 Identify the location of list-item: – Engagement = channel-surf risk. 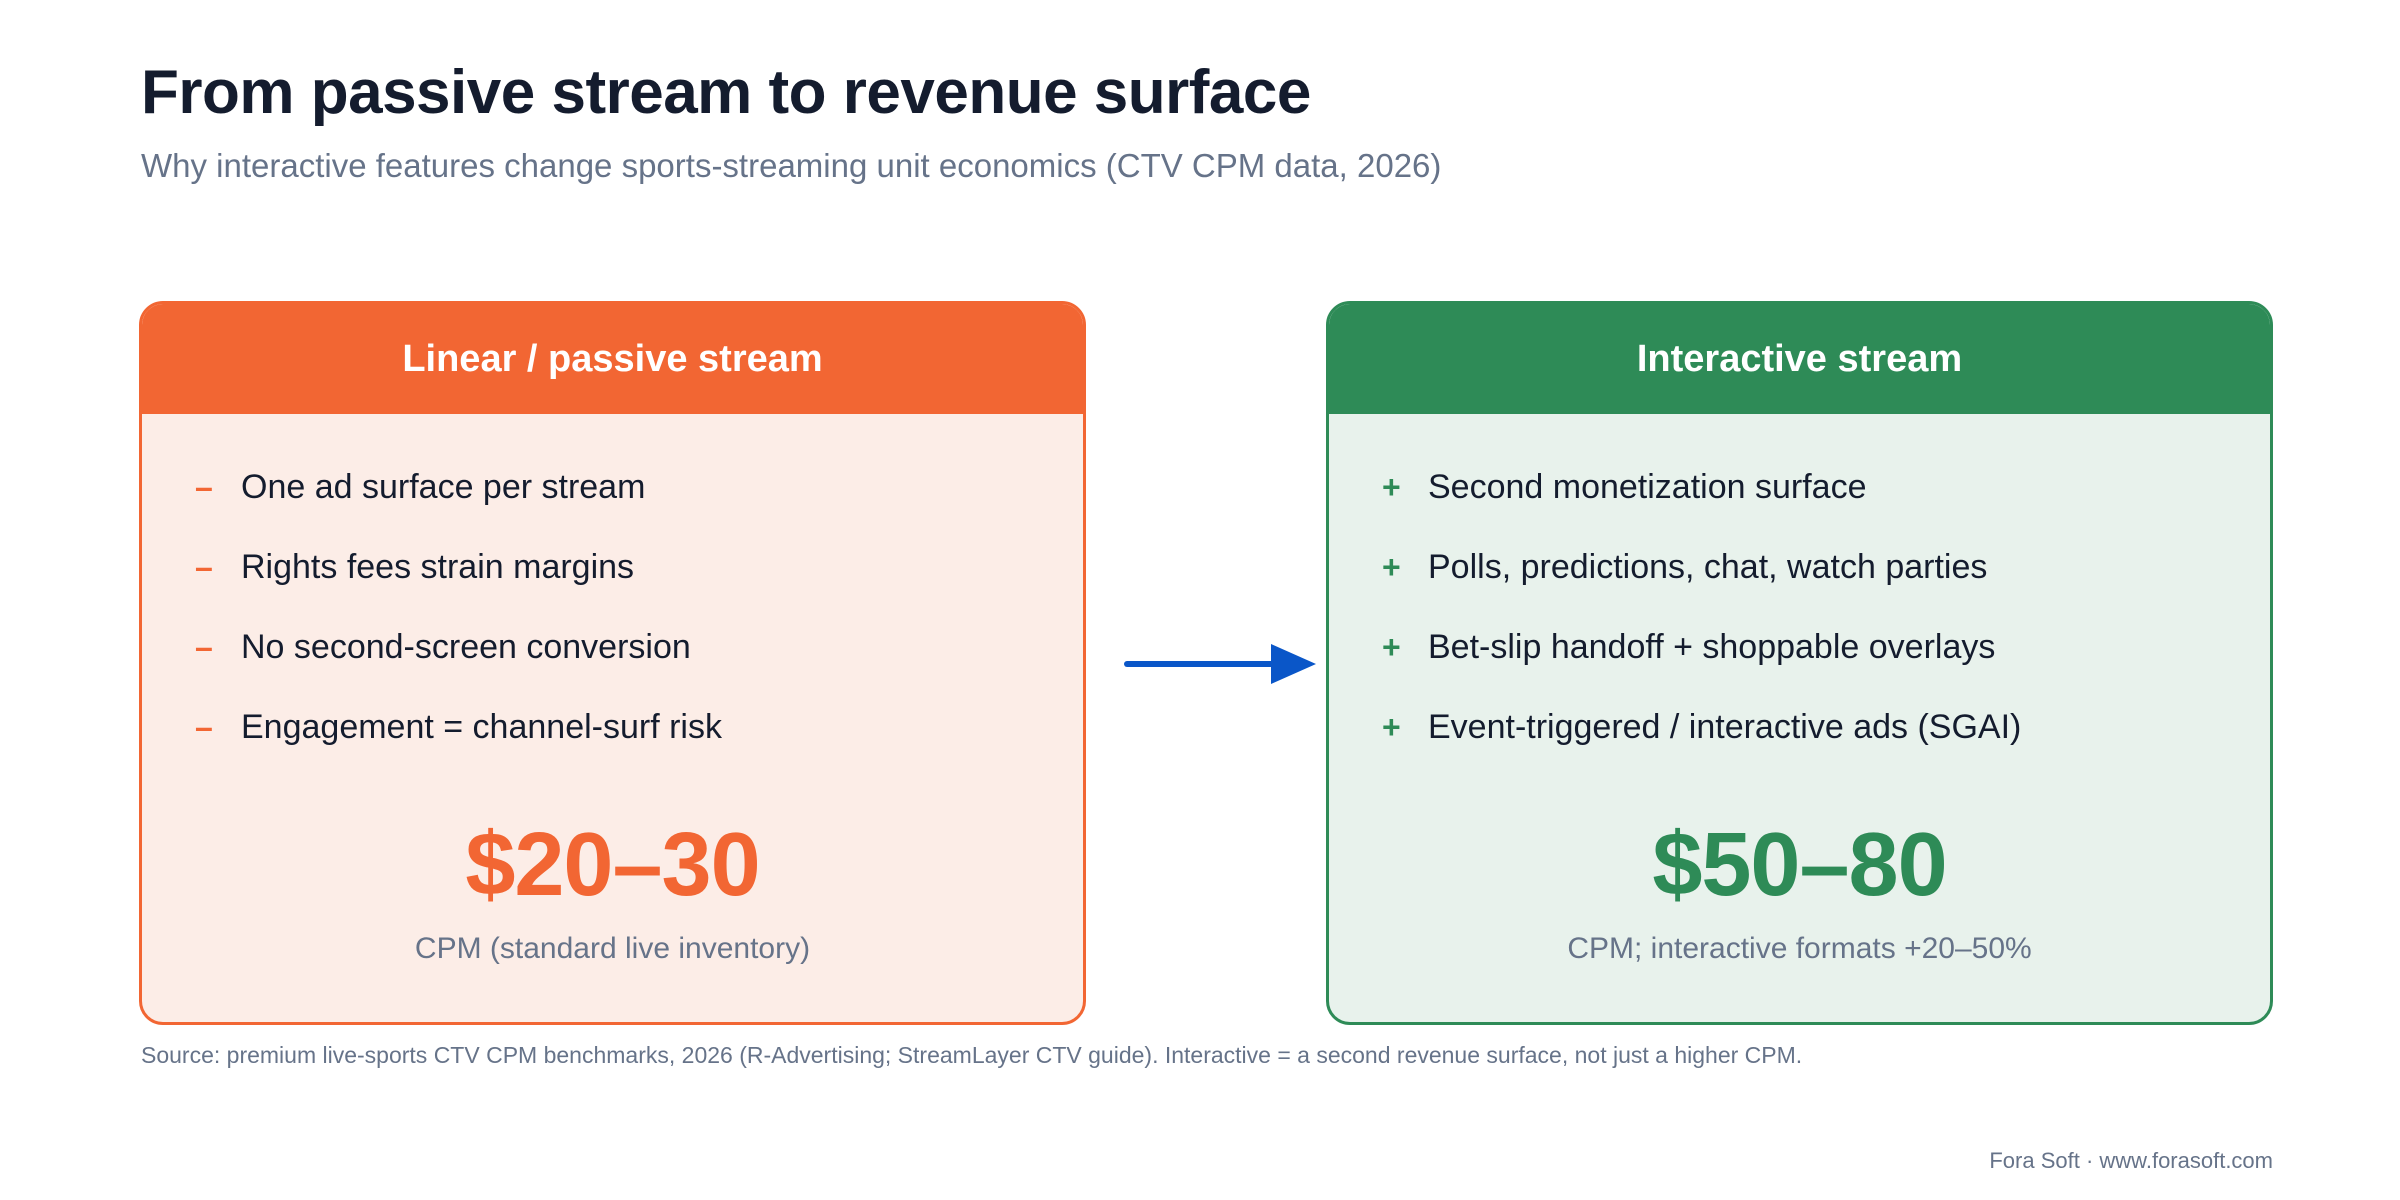
(458, 727).